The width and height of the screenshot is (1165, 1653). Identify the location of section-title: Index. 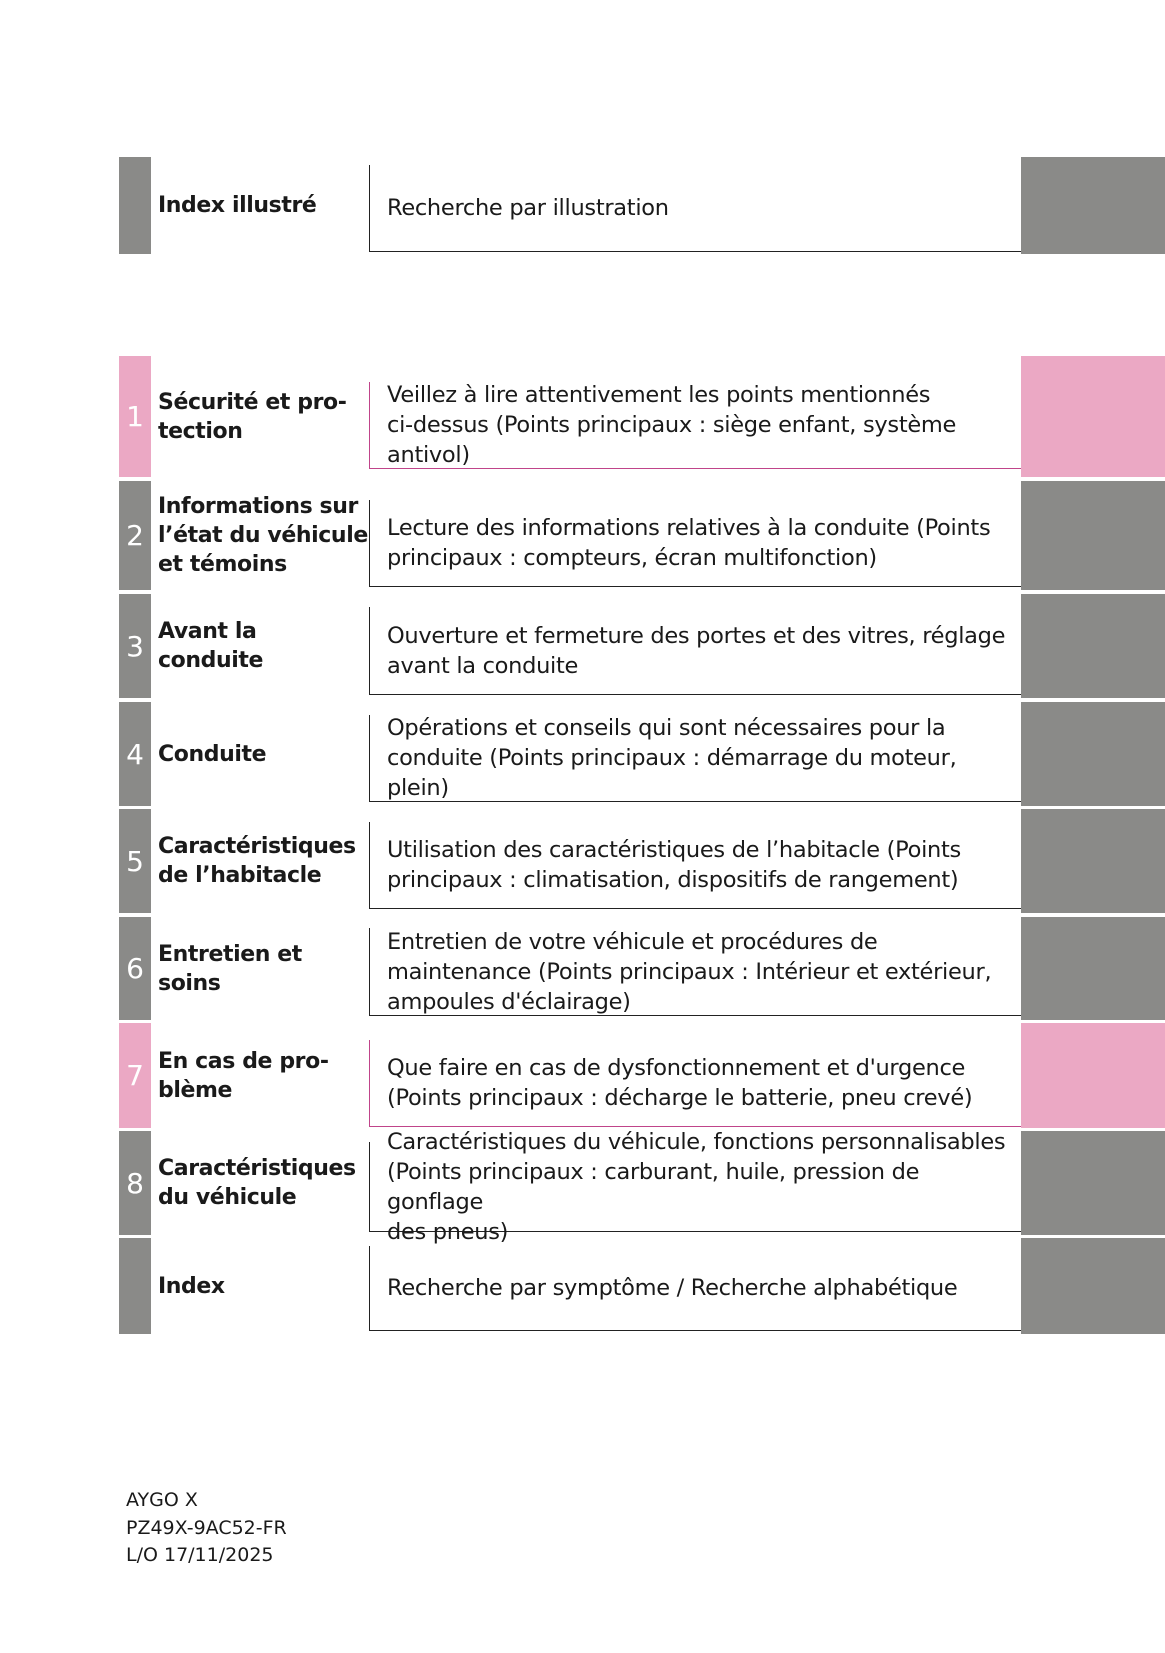
(191, 1286).